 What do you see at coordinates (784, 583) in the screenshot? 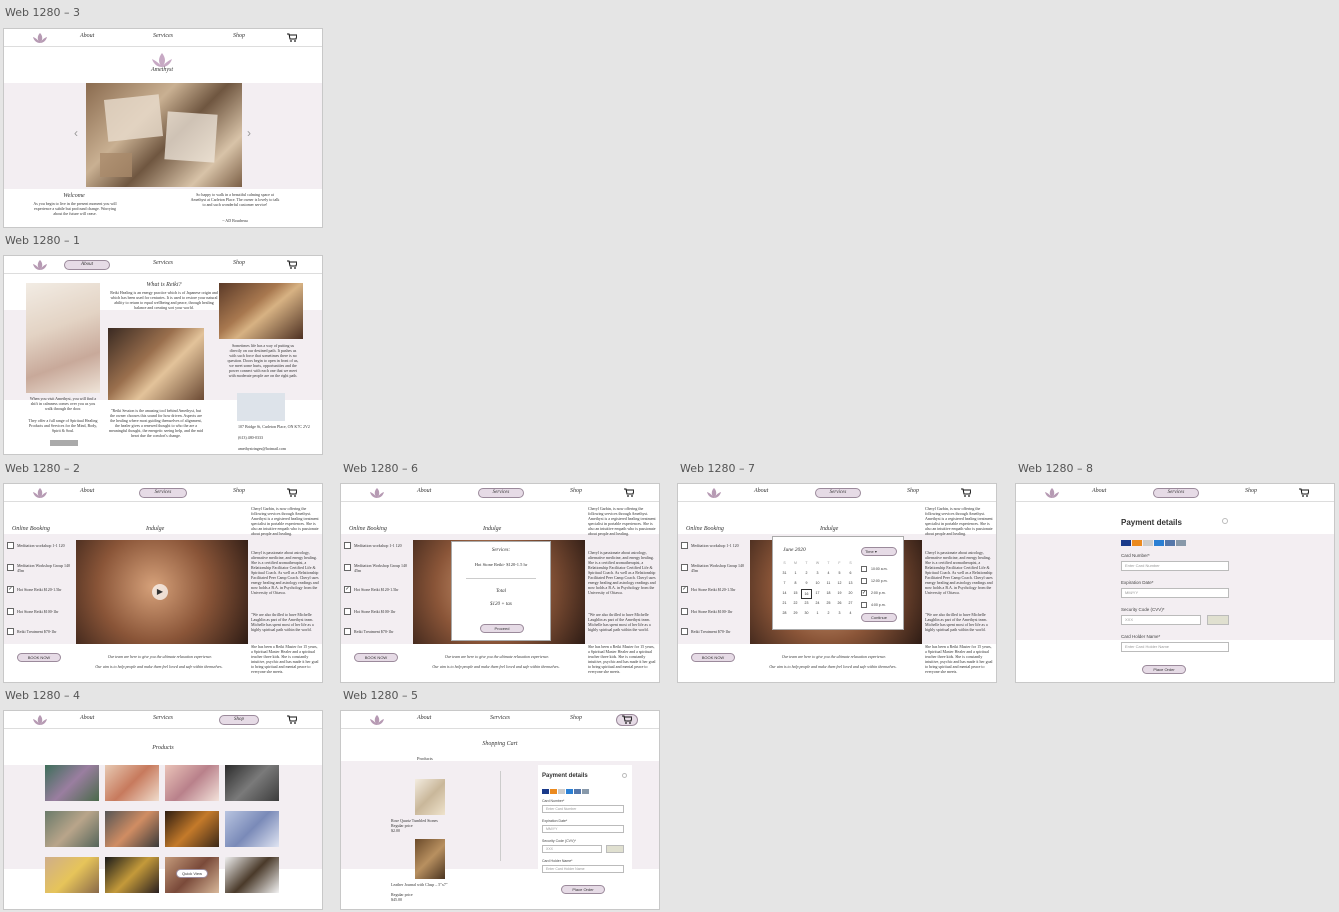
I see `calendar-day: 7` at bounding box center [784, 583].